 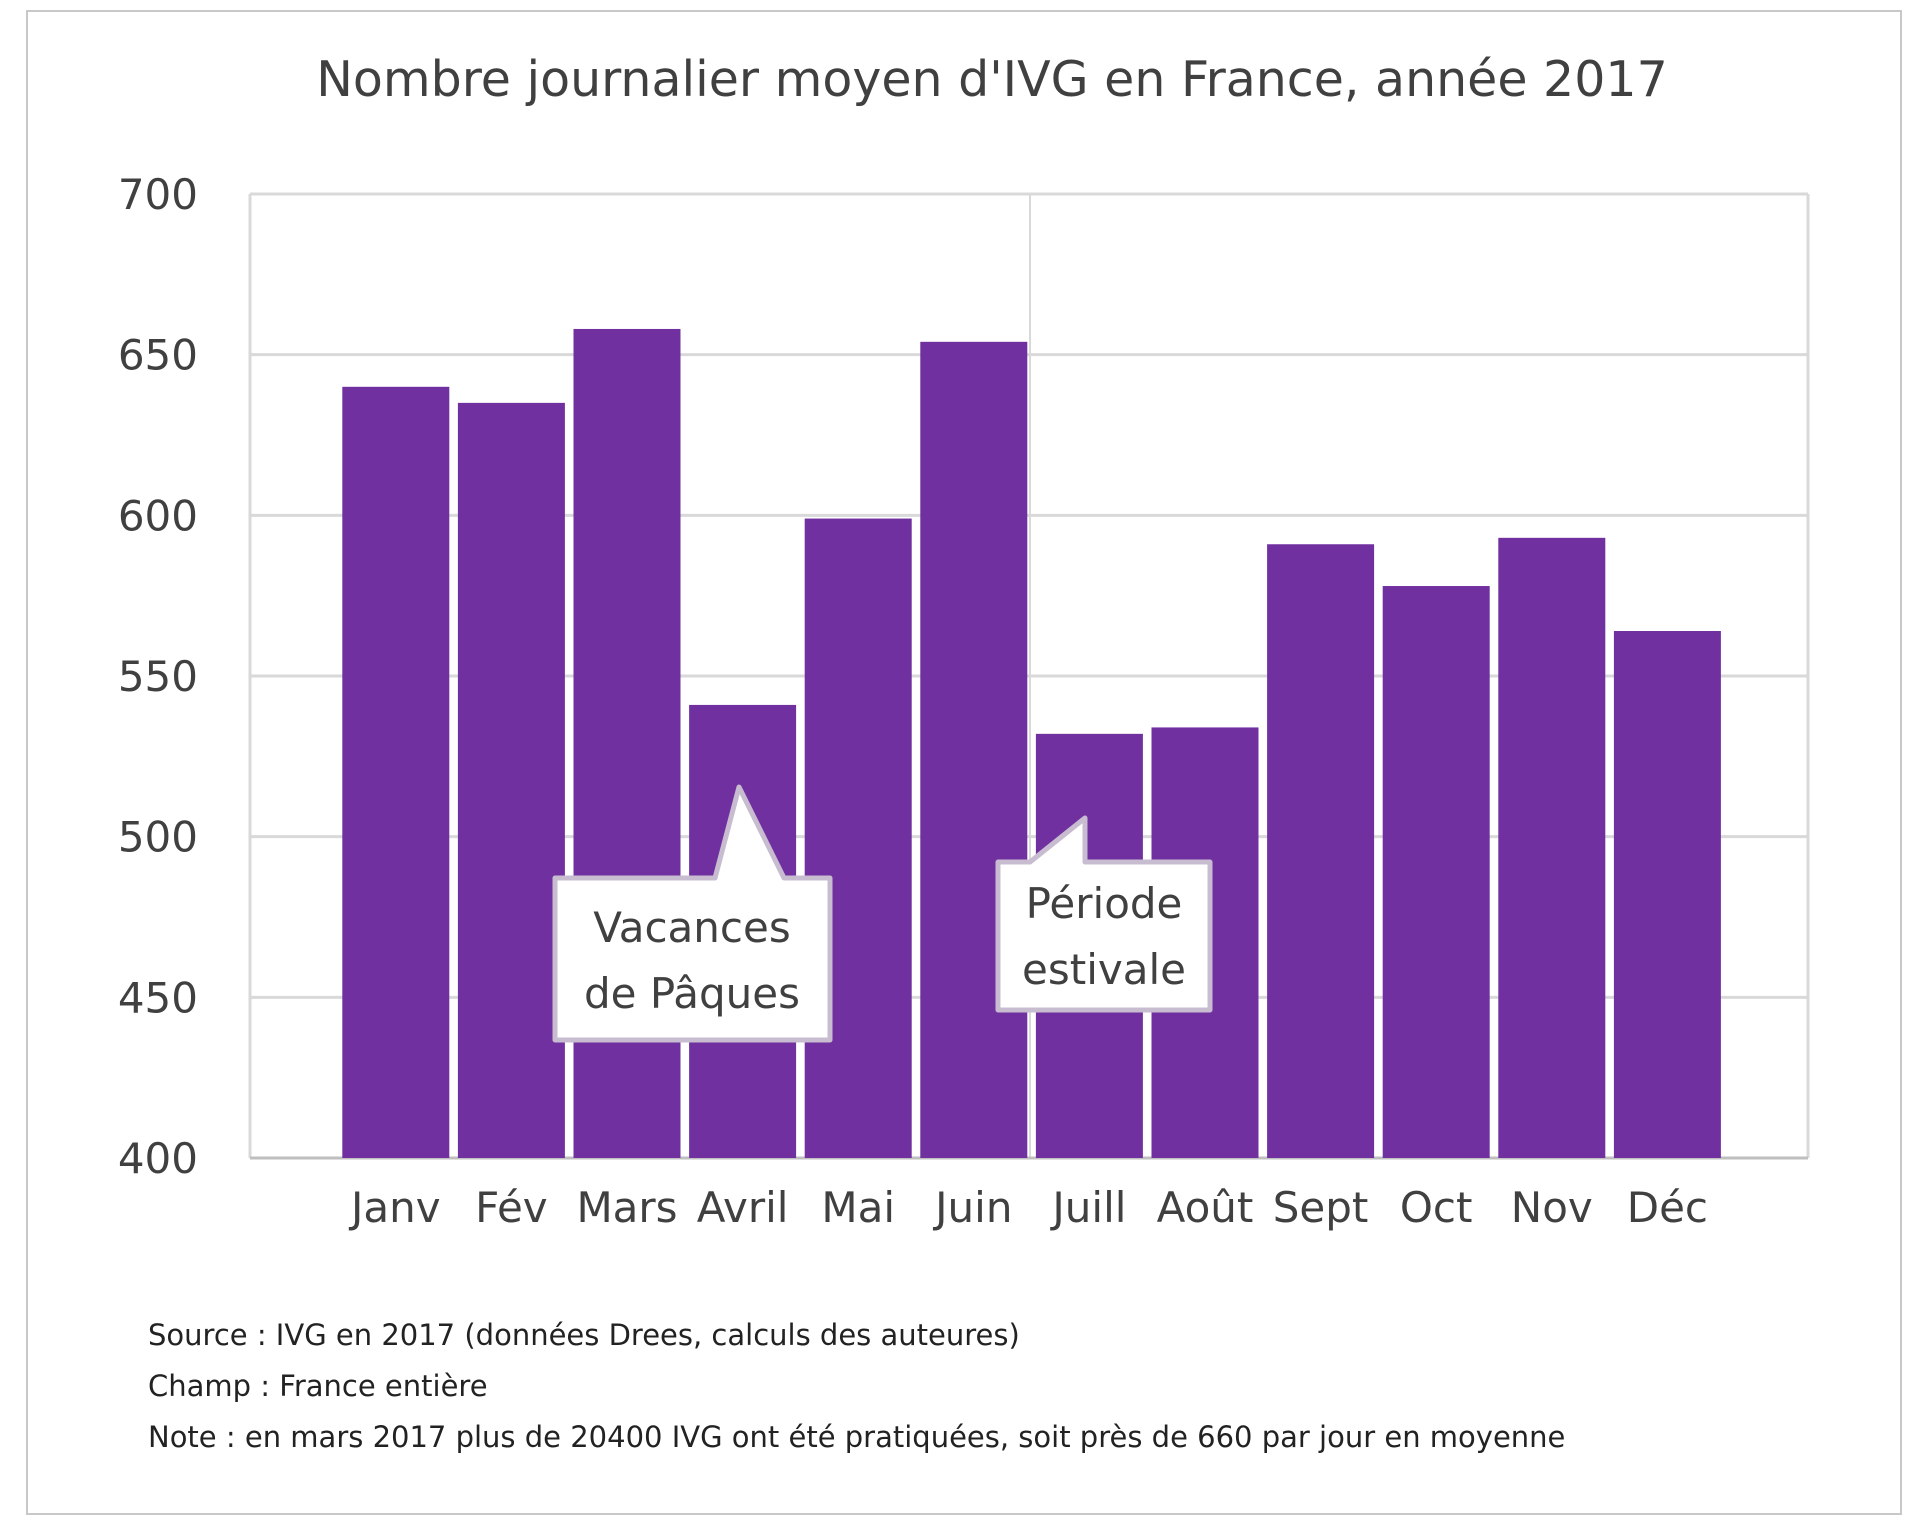 I want to click on y-axis-ticks: 400 450 500 550 600 650 700, so click(x=158, y=676).